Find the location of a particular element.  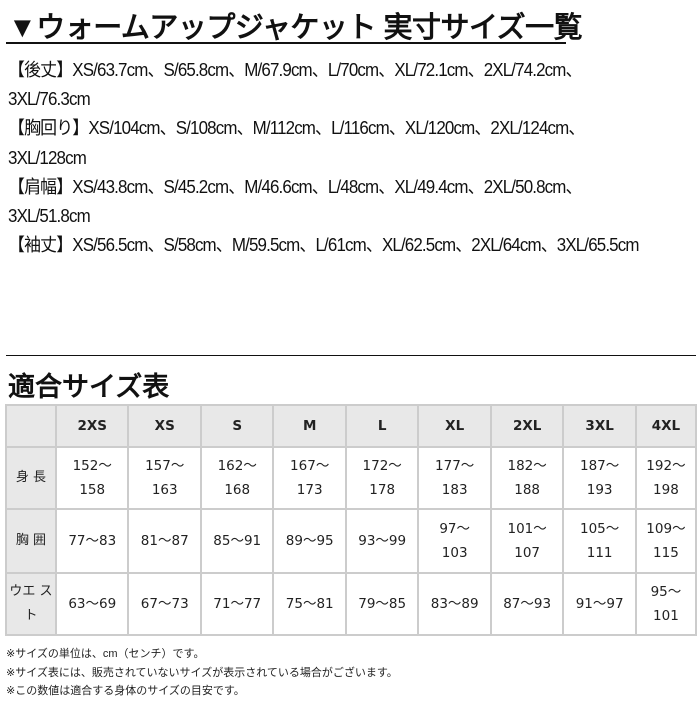

cell-line: 79～85 is located at coordinates (382, 604).